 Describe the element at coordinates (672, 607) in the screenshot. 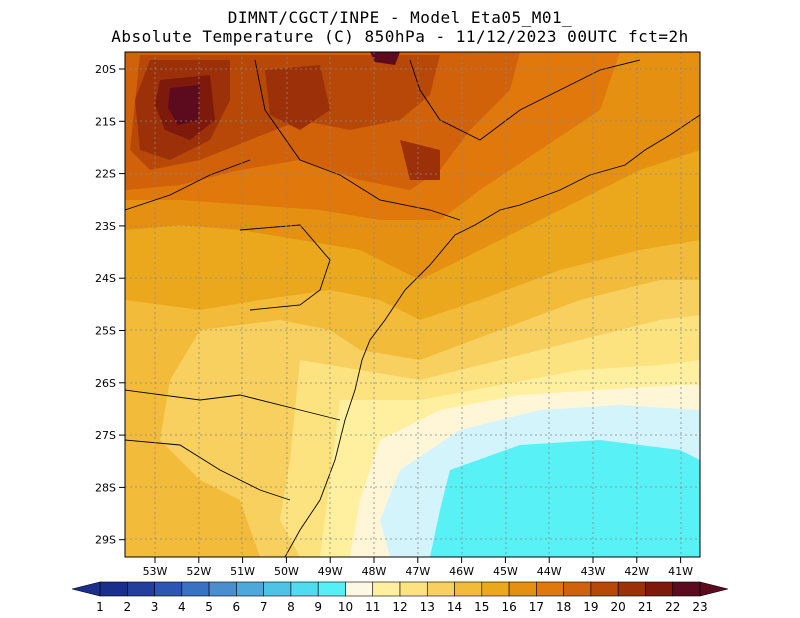

I see `colorbar-label: 22` at that location.